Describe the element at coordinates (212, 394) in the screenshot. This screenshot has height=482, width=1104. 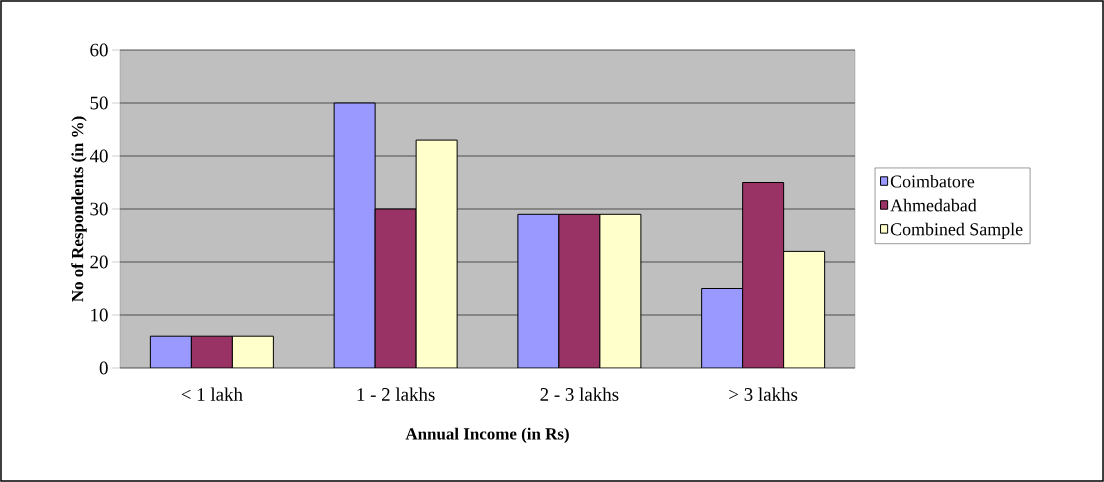
I see `x-tick-label: < 1 lakh` at that location.